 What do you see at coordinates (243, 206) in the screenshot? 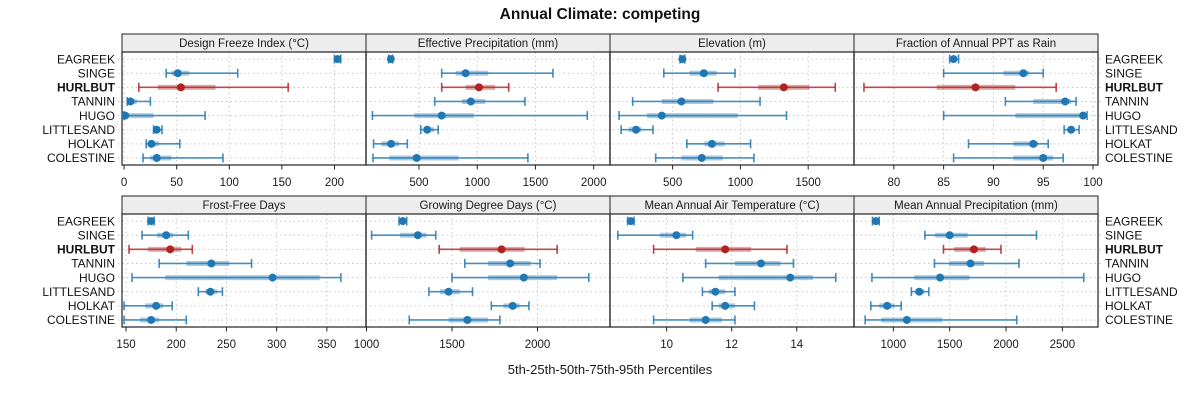
I see `panel-strip-title: Frost-Free Days` at bounding box center [243, 206].